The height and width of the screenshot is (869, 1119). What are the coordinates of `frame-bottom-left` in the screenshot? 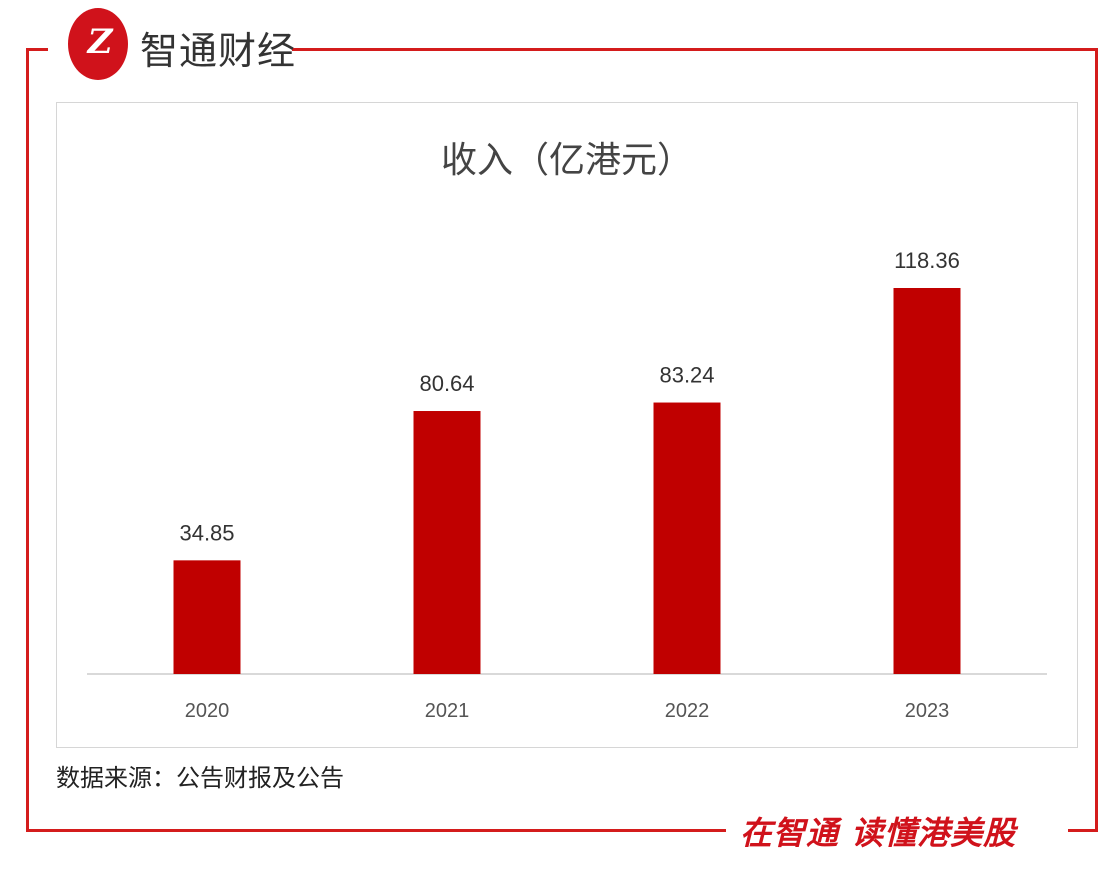 It's located at (376, 830).